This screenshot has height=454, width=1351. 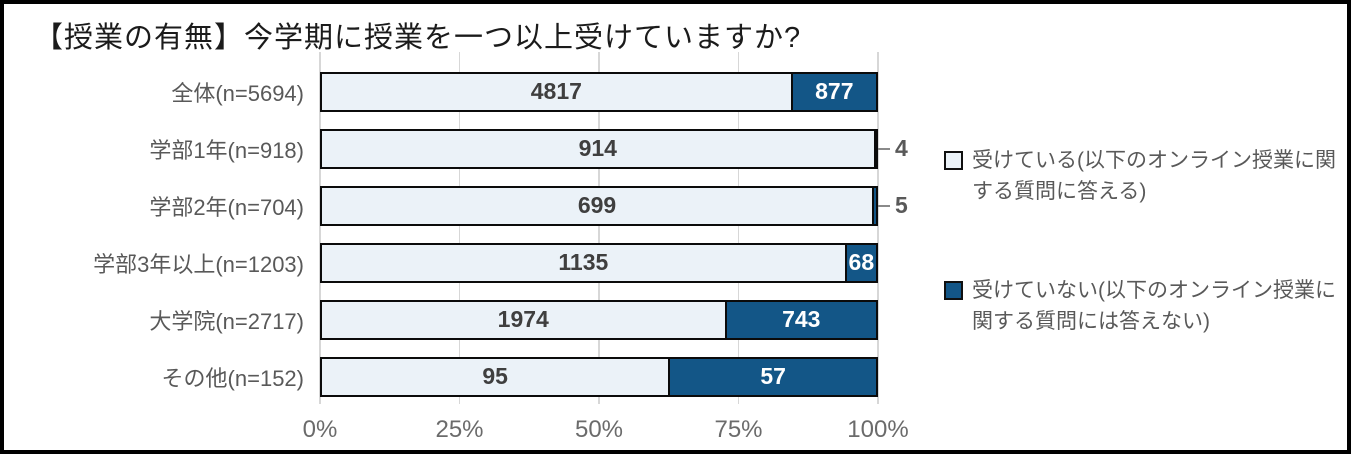 I want to click on table-row: 学部1年(n=918) 4 914, so click(x=675, y=148).